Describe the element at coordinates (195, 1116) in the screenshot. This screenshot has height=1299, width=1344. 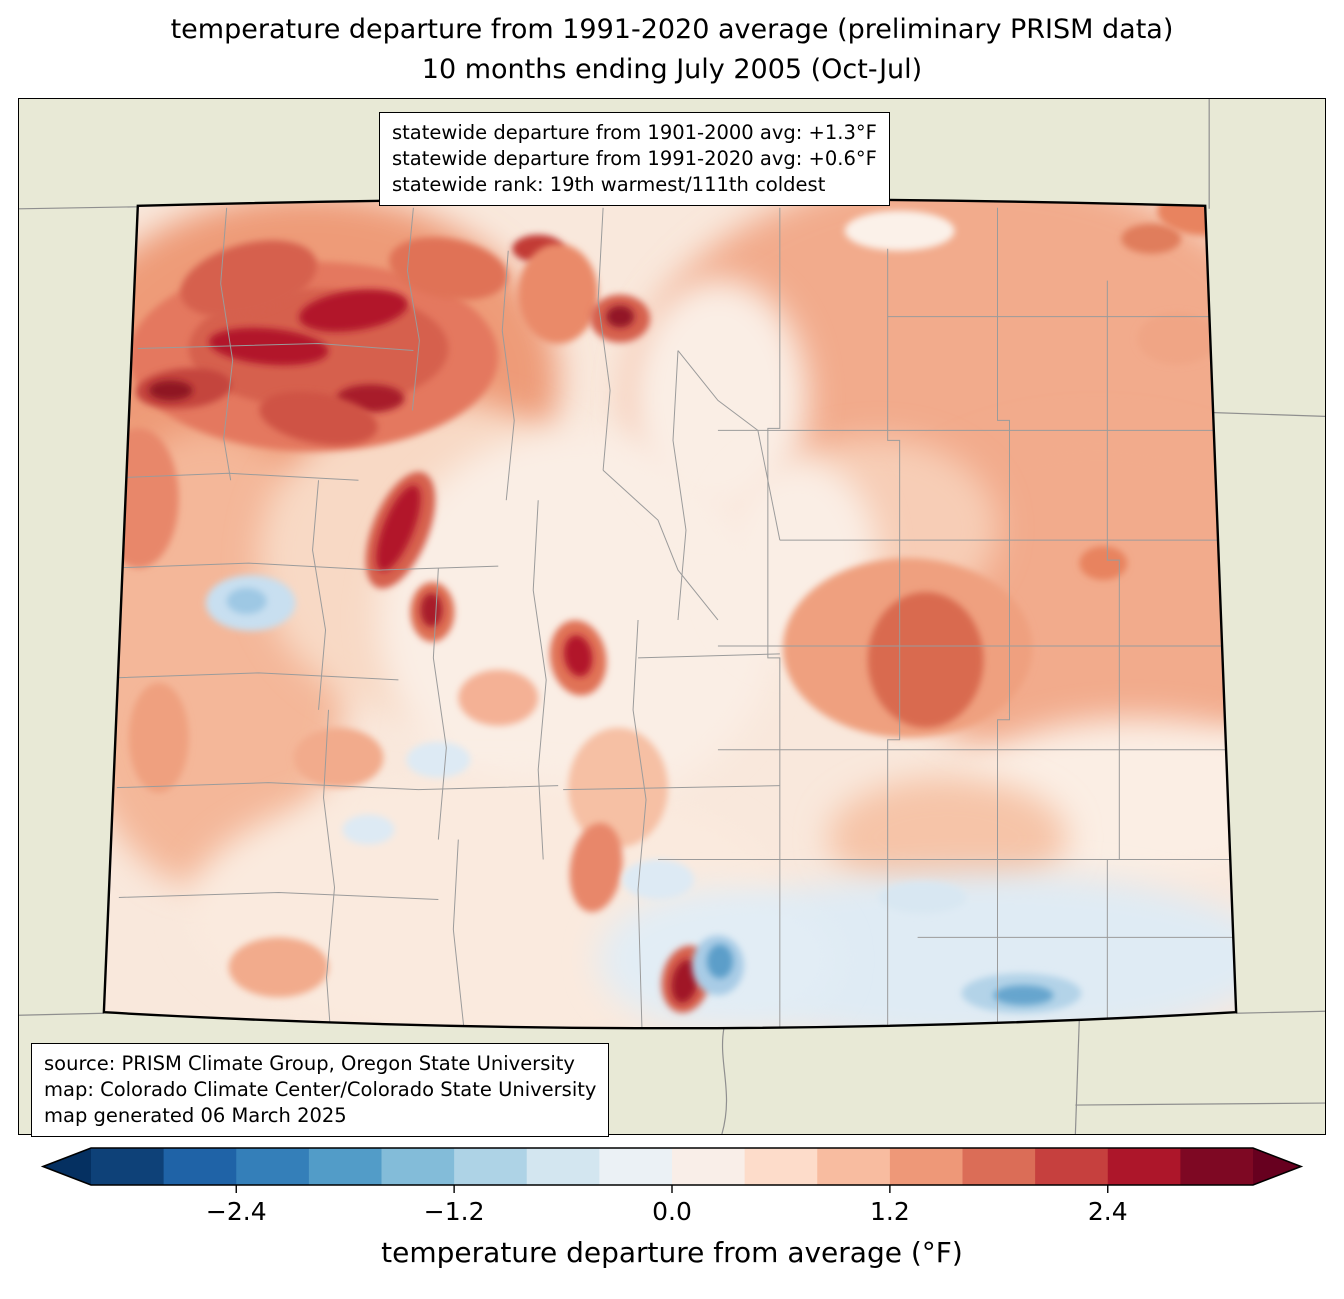
I see `generated-date-line: map generated 06 March 2025` at that location.